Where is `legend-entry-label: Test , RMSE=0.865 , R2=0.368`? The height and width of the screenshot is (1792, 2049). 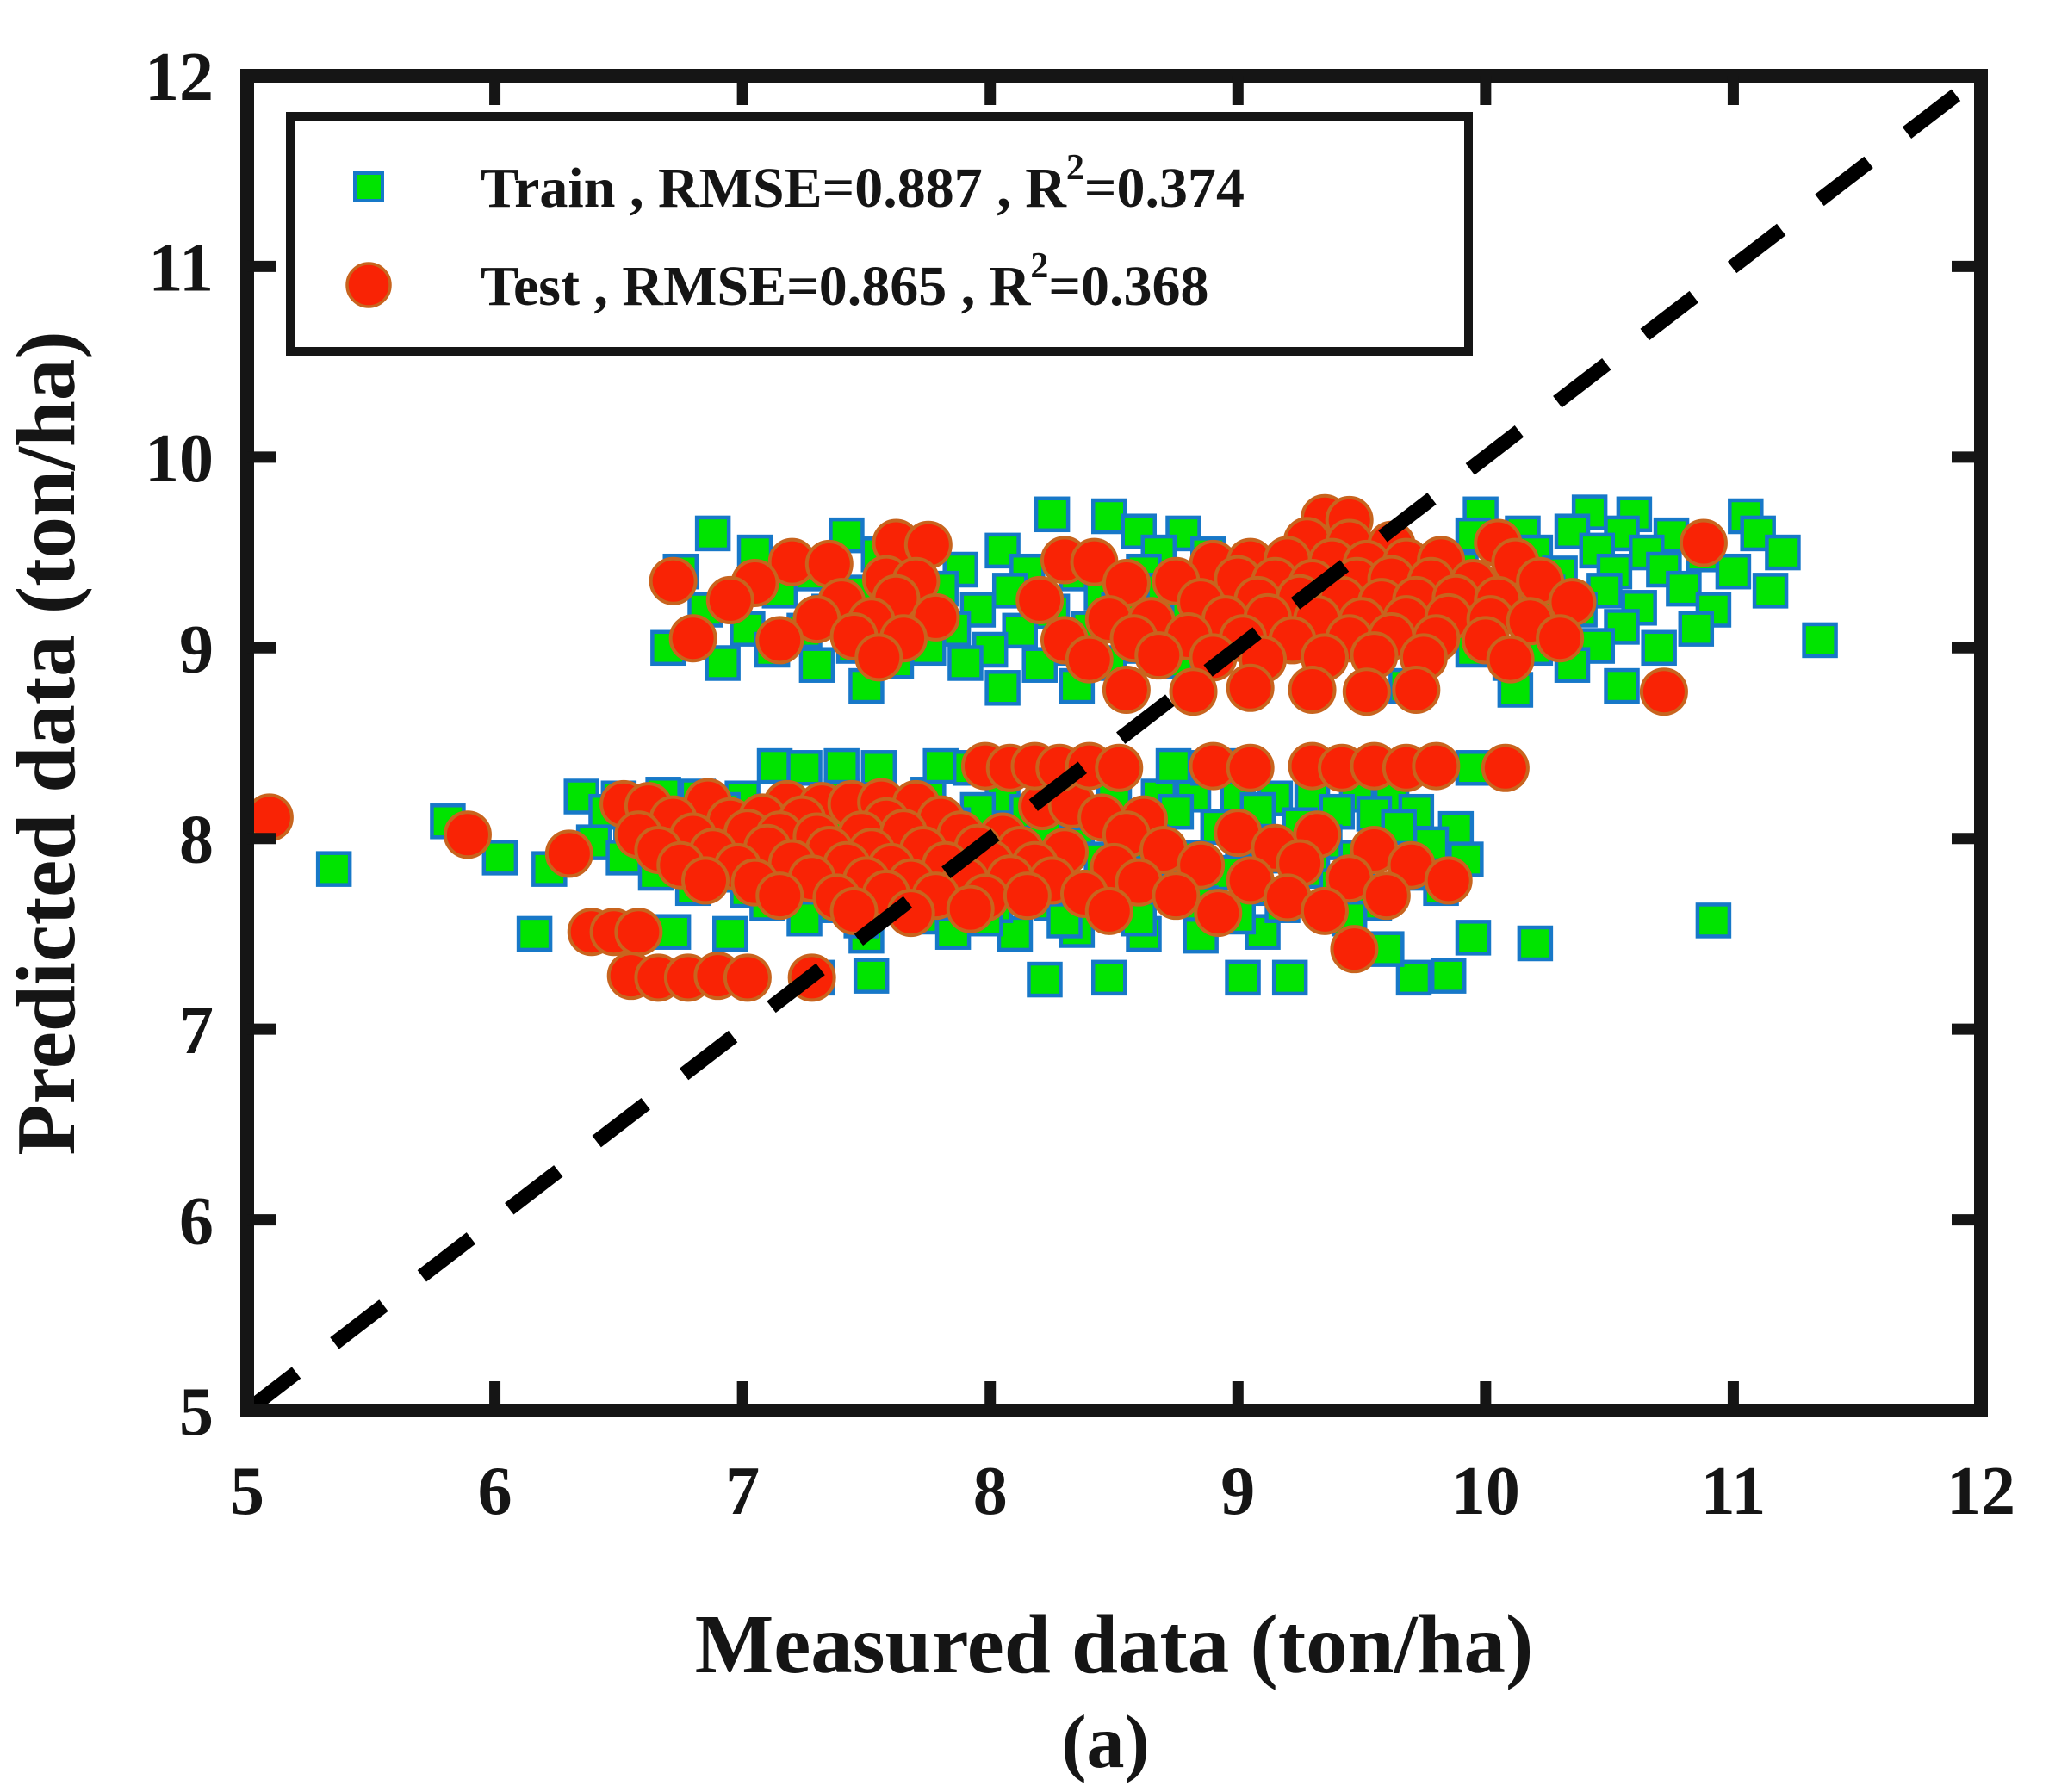 legend-entry-label: Test , RMSE=0.865 , R2=0.368 is located at coordinates (845, 282).